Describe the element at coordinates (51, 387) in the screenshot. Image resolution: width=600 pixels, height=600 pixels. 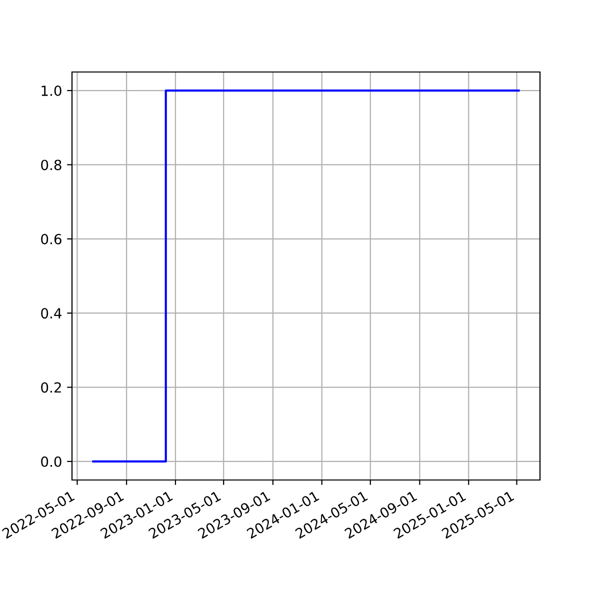
I see `y-tick-label: 0.2` at that location.